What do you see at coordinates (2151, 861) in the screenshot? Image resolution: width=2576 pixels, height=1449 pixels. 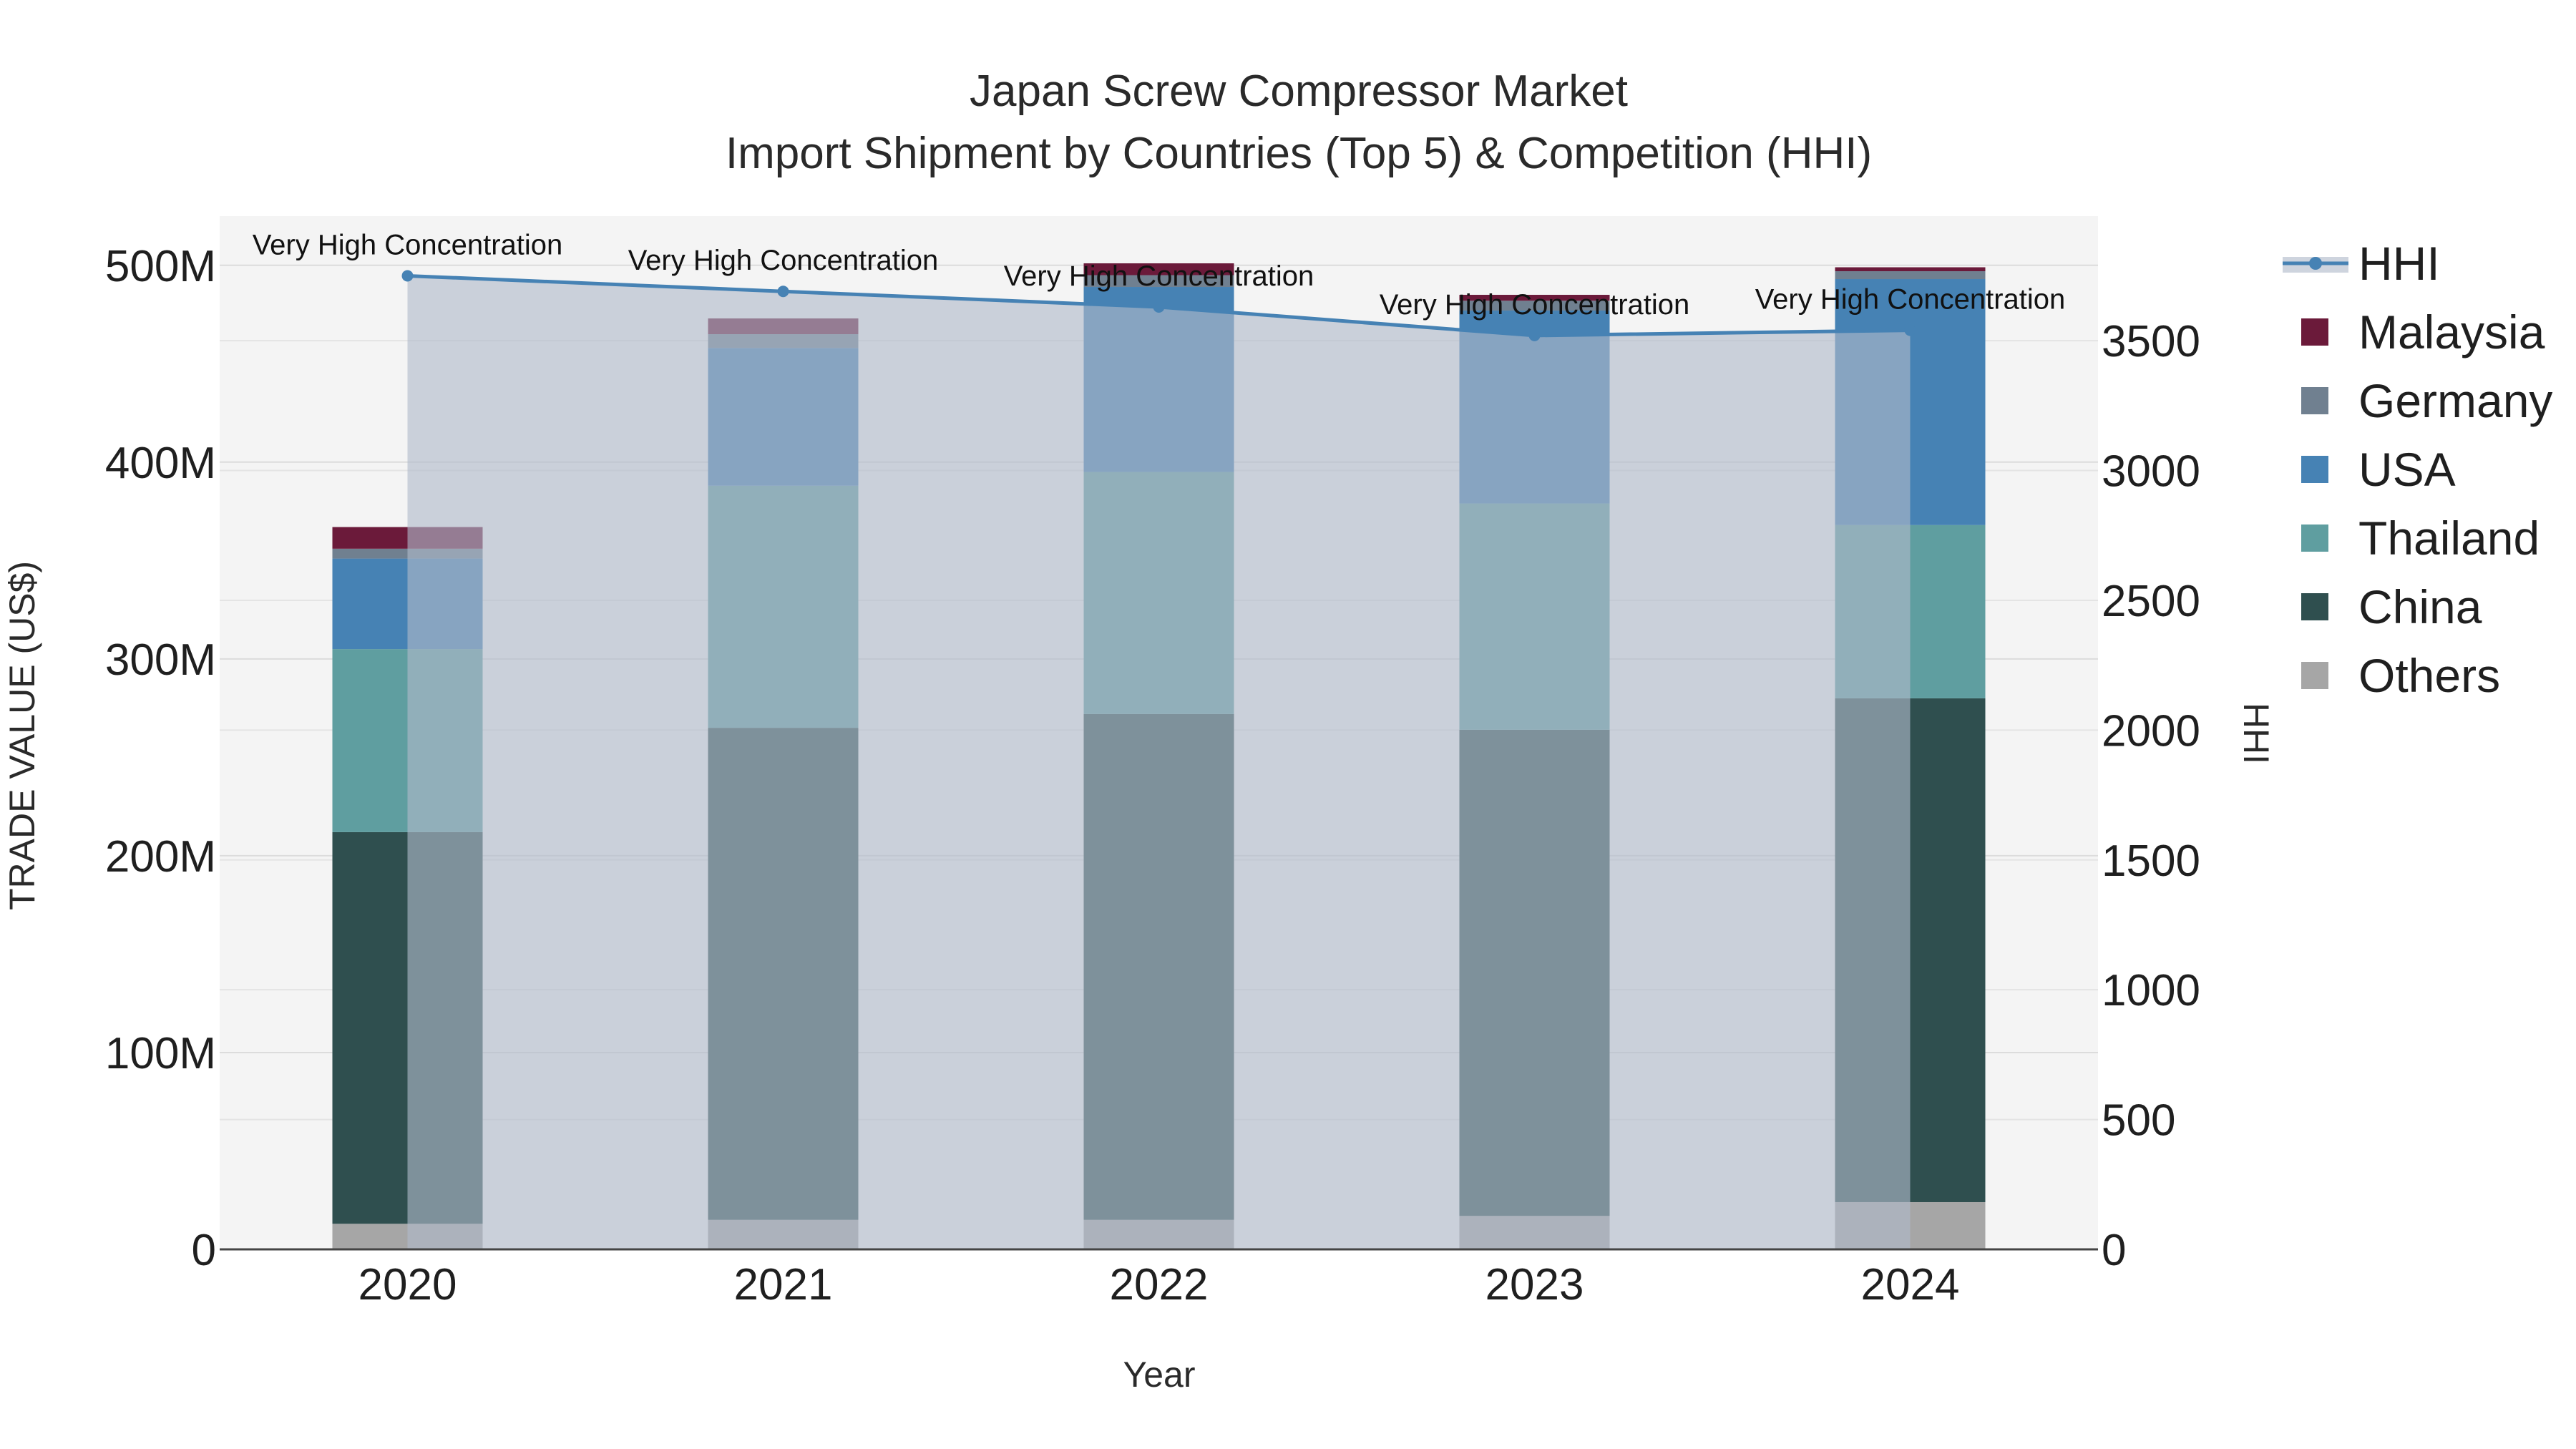 I see `y2-tick-label-3: 1500` at bounding box center [2151, 861].